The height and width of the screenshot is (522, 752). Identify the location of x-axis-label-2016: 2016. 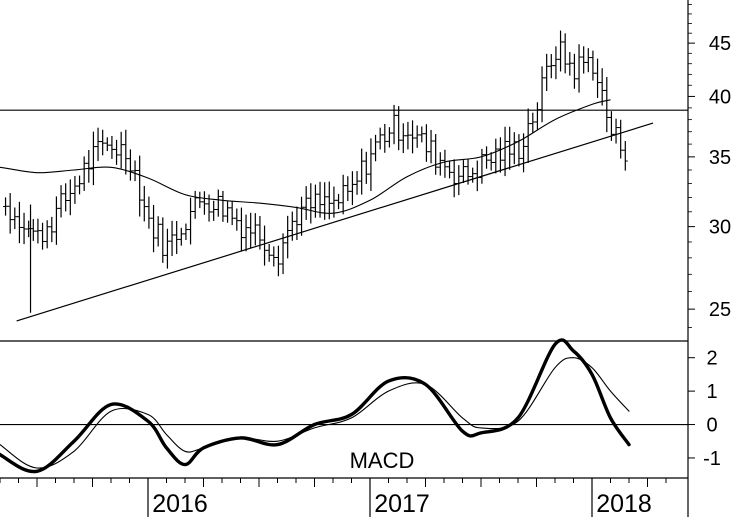
(180, 503).